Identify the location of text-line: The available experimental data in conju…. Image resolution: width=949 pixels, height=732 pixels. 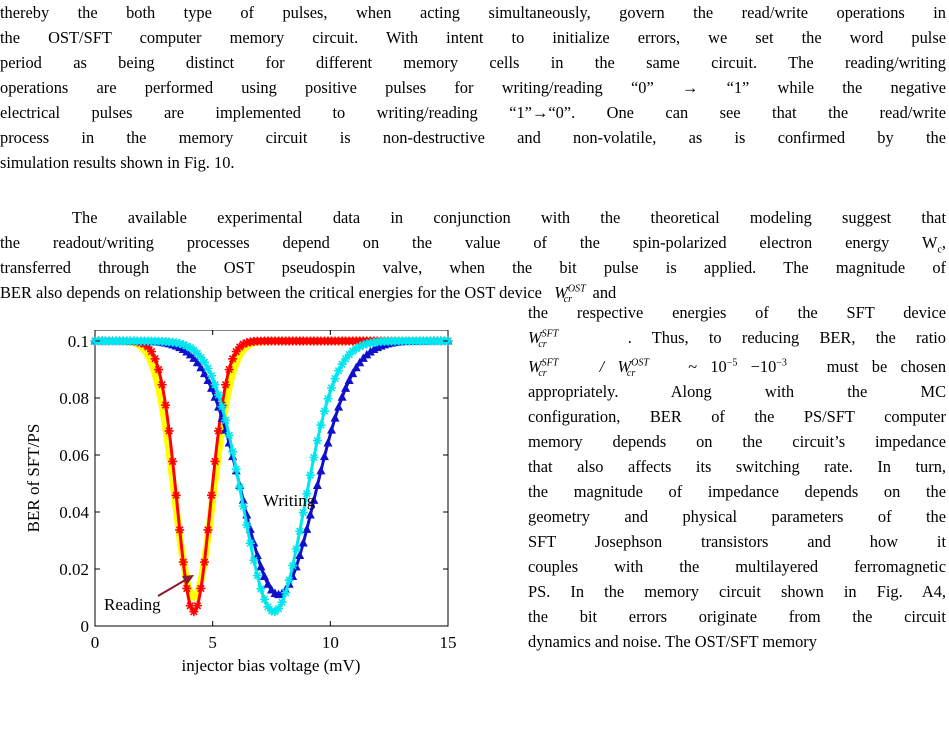
(509, 217).